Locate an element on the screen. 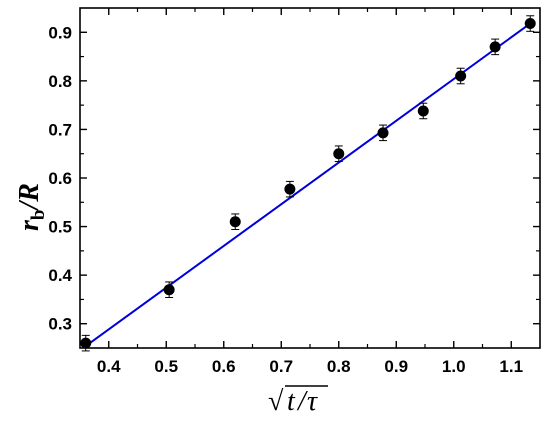  y-tick-label: 0.5 is located at coordinates (60, 227).